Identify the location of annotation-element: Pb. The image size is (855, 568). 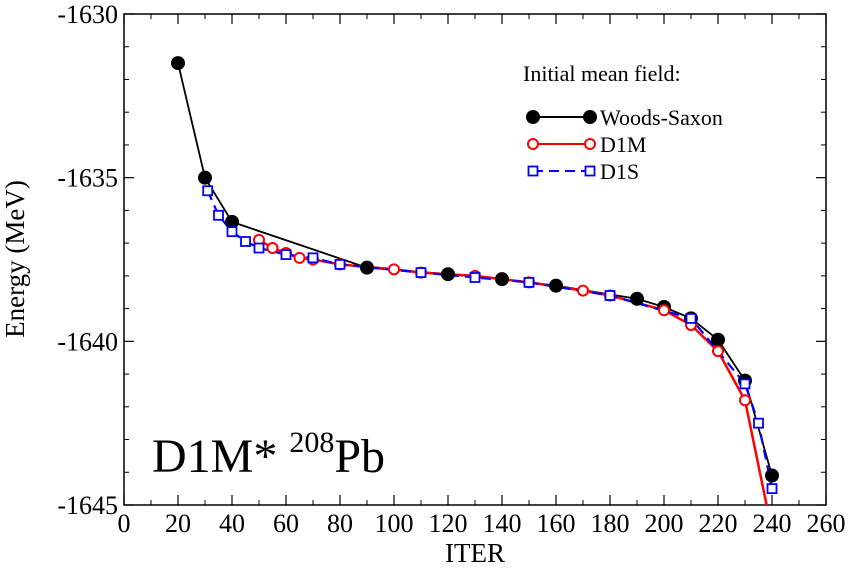
(359, 456).